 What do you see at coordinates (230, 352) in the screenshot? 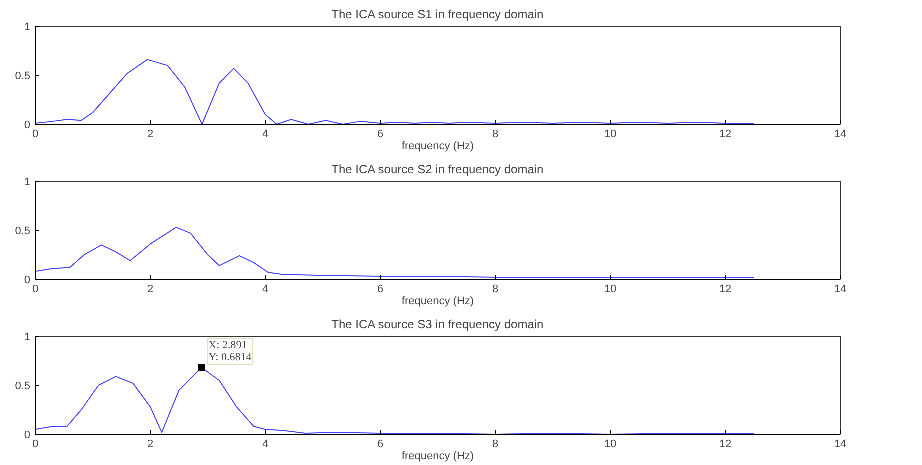
I see `annotation: X: 2.891 Y: 0.6814` at bounding box center [230, 352].